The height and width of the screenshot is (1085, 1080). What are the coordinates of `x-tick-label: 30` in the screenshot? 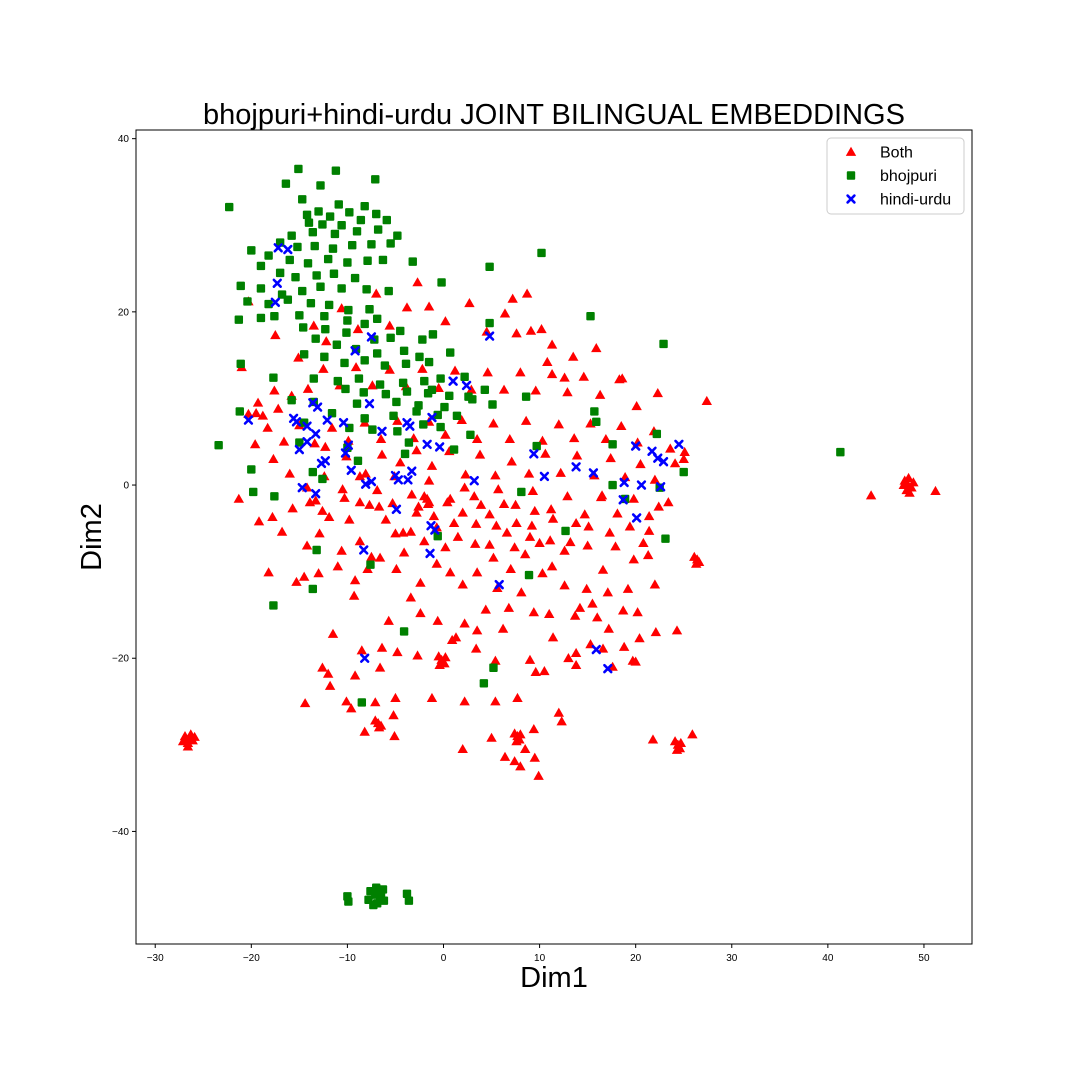 It's located at (732, 958).